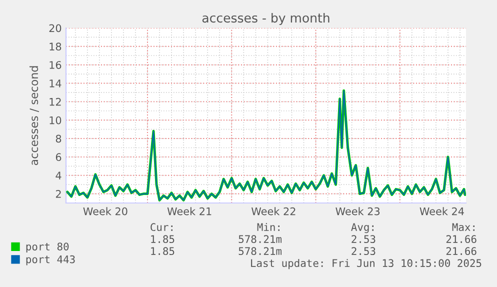 Image resolution: width=497 pixels, height=287 pixels. I want to click on y-tick-label: 10, so click(56, 120).